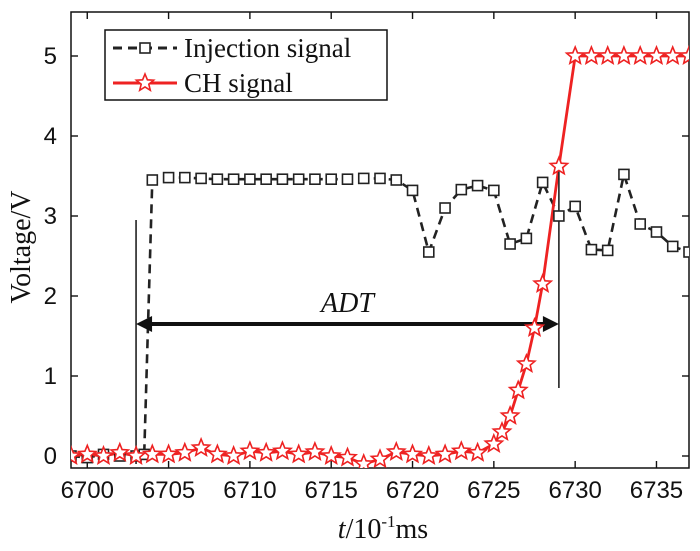 This screenshot has width=700, height=551. What do you see at coordinates (145, 48) in the screenshot?
I see `legend-injection-marker` at bounding box center [145, 48].